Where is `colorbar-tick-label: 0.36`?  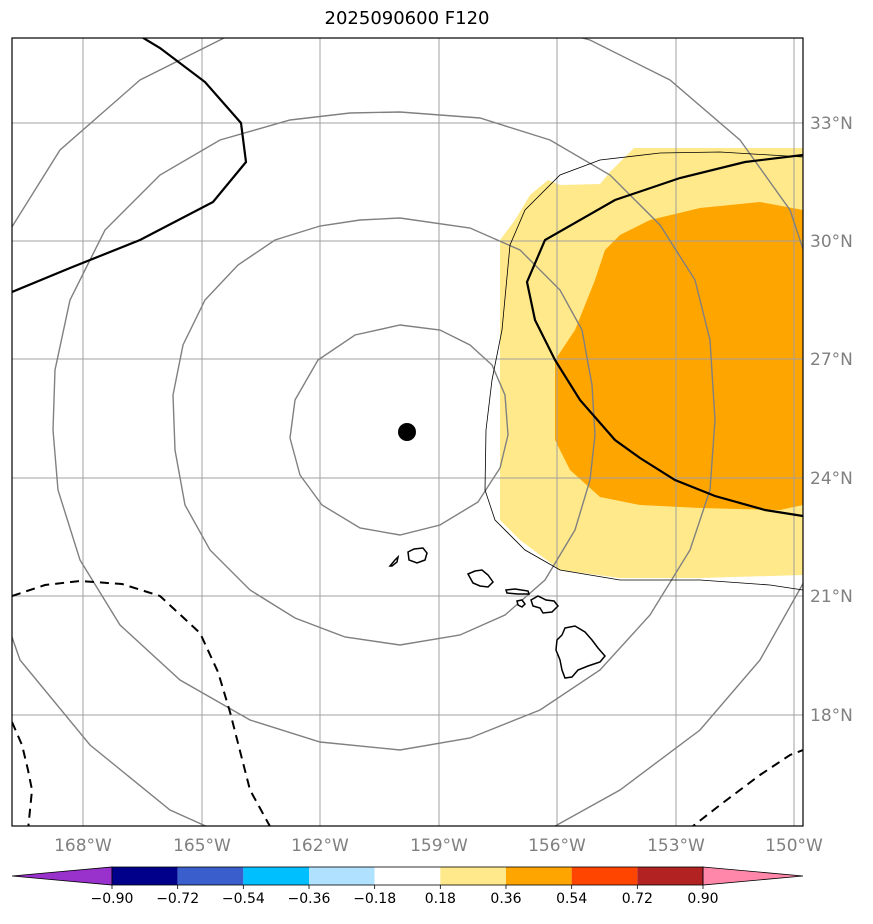
colorbar-tick-label: 0.36 is located at coordinates (505, 899).